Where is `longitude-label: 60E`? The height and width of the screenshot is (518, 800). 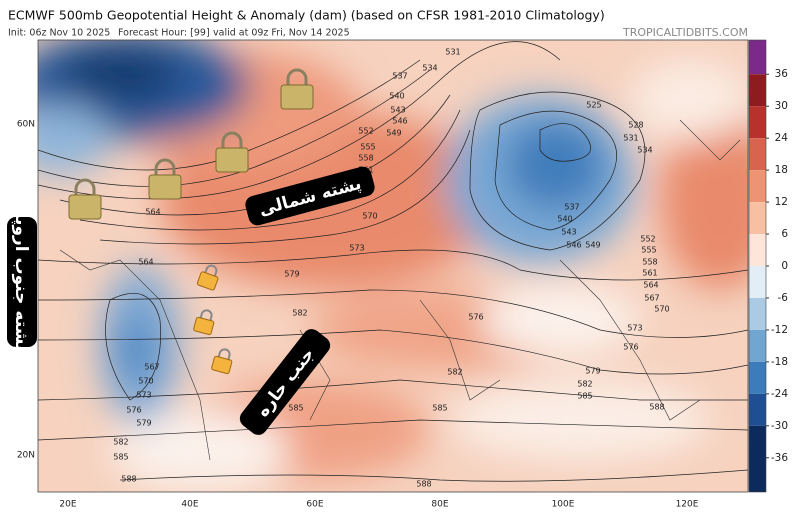
longitude-label: 60E is located at coordinates (314, 505).